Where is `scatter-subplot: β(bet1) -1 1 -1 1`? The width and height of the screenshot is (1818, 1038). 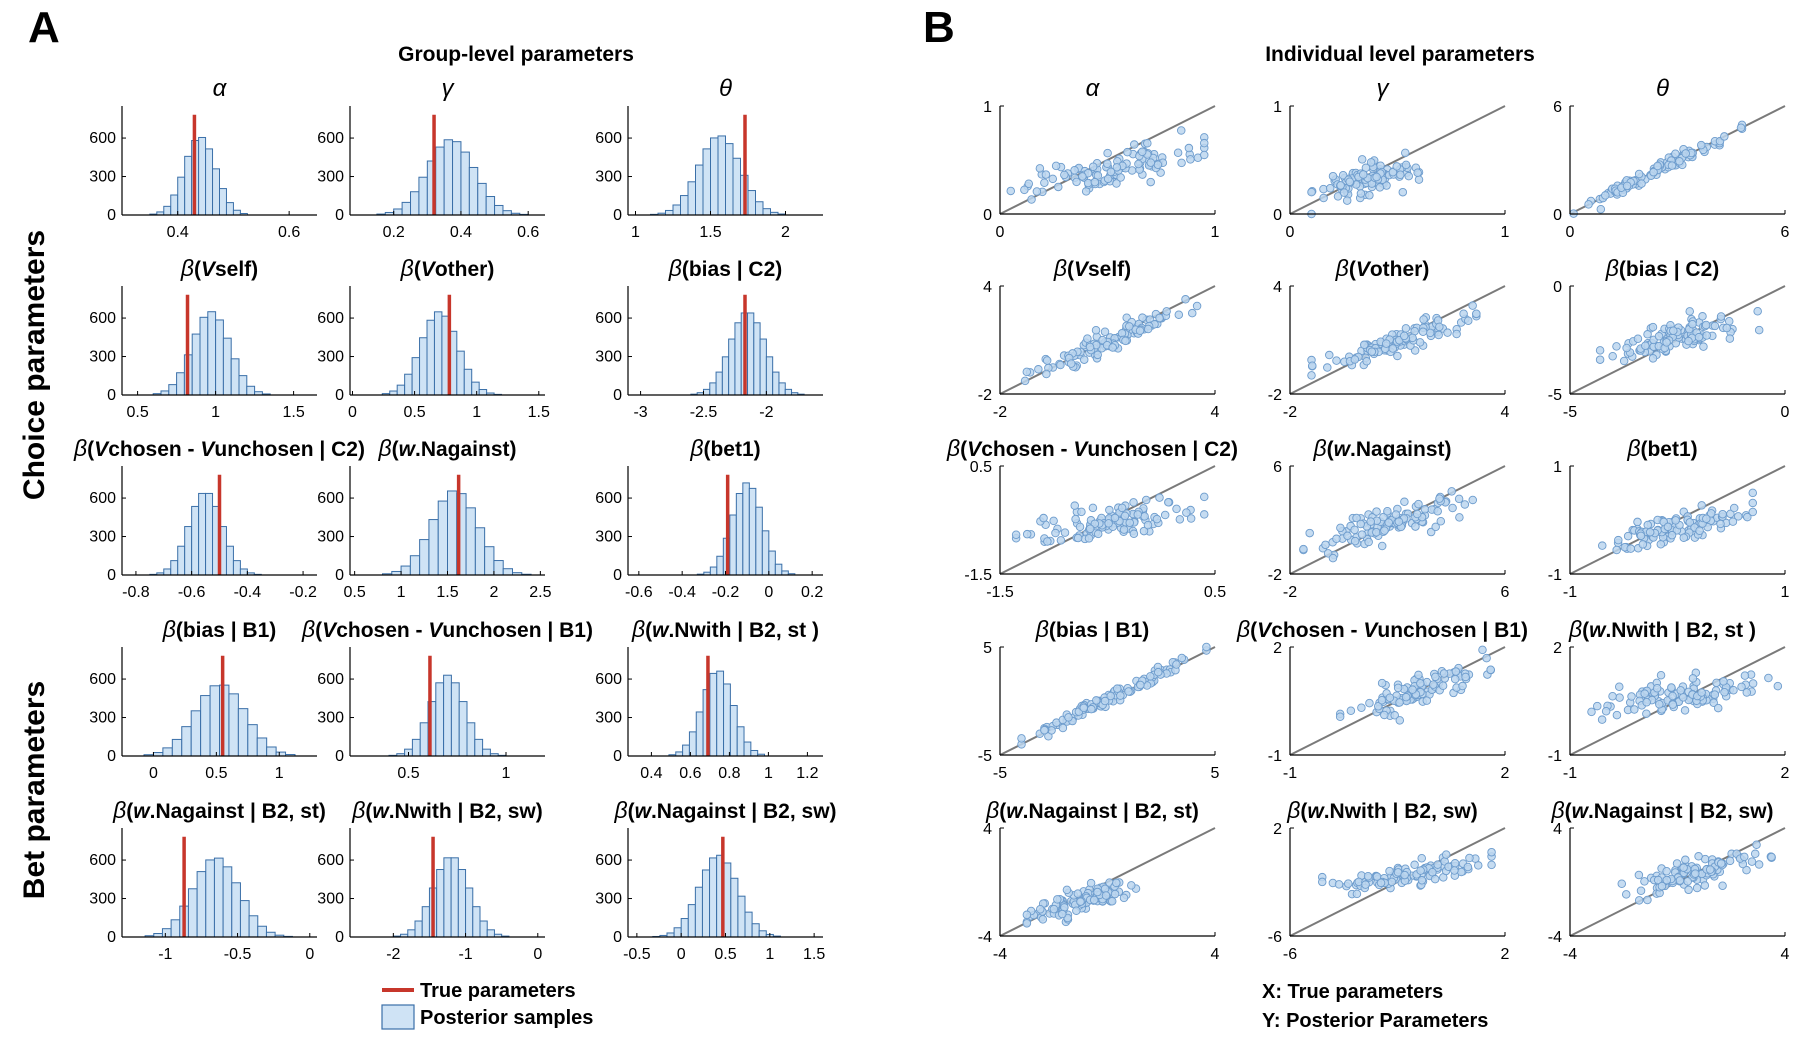
scatter-subplot: β(bet1) -1 1 -1 1 is located at coordinates (1669, 518).